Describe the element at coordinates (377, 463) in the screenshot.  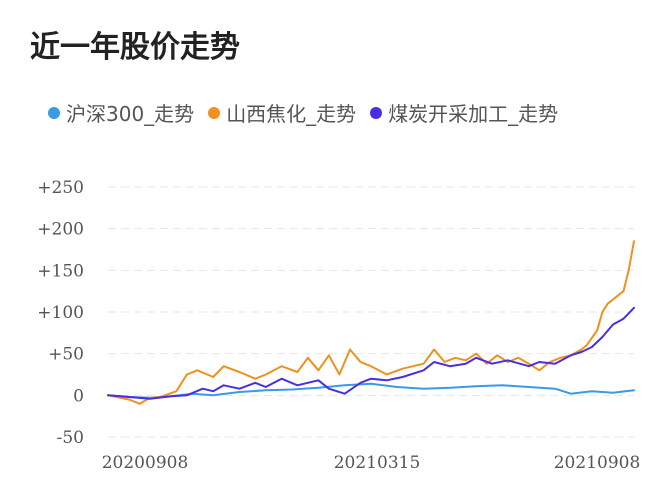
I see `x-tick-label: 20210315` at that location.